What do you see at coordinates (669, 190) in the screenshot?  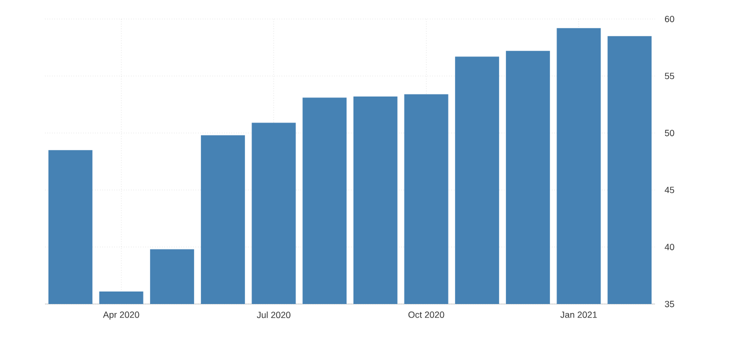 I see `y-tick-label: 45` at bounding box center [669, 190].